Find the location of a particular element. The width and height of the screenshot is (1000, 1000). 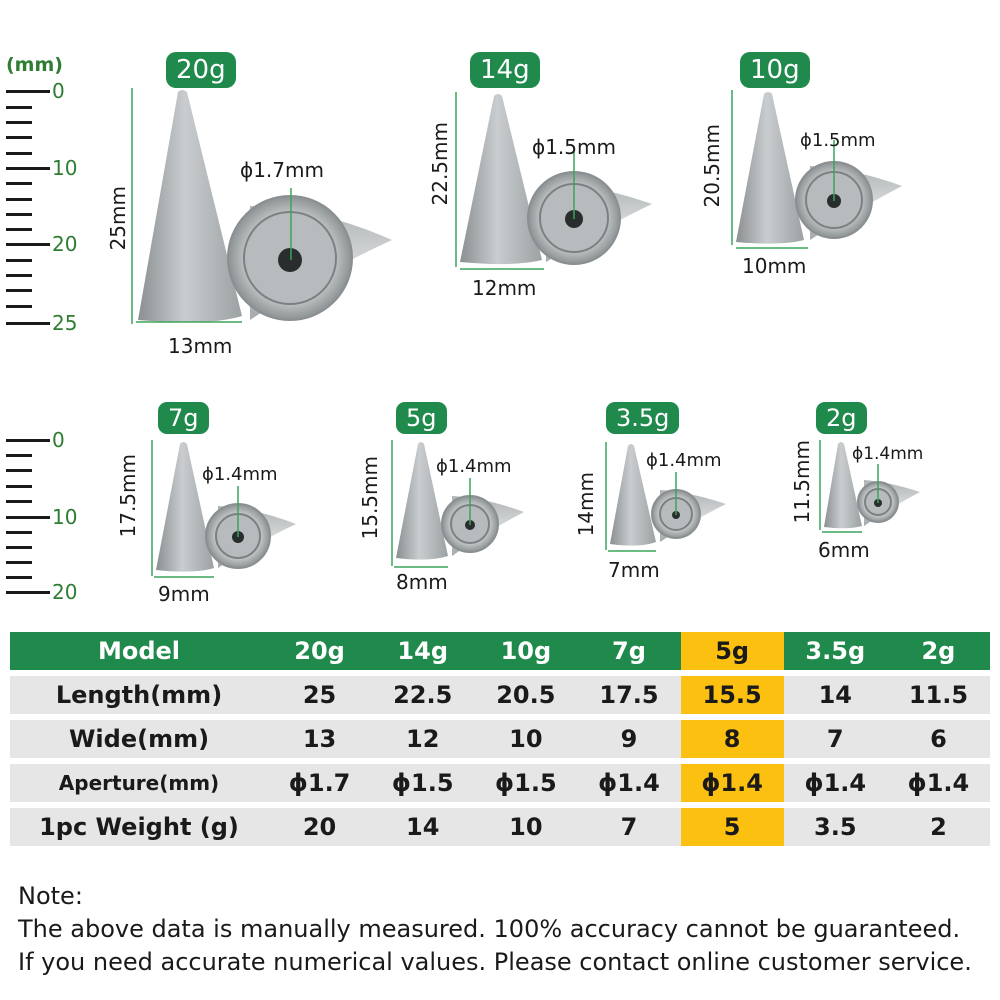

table-cell: 25 is located at coordinates (320, 695).